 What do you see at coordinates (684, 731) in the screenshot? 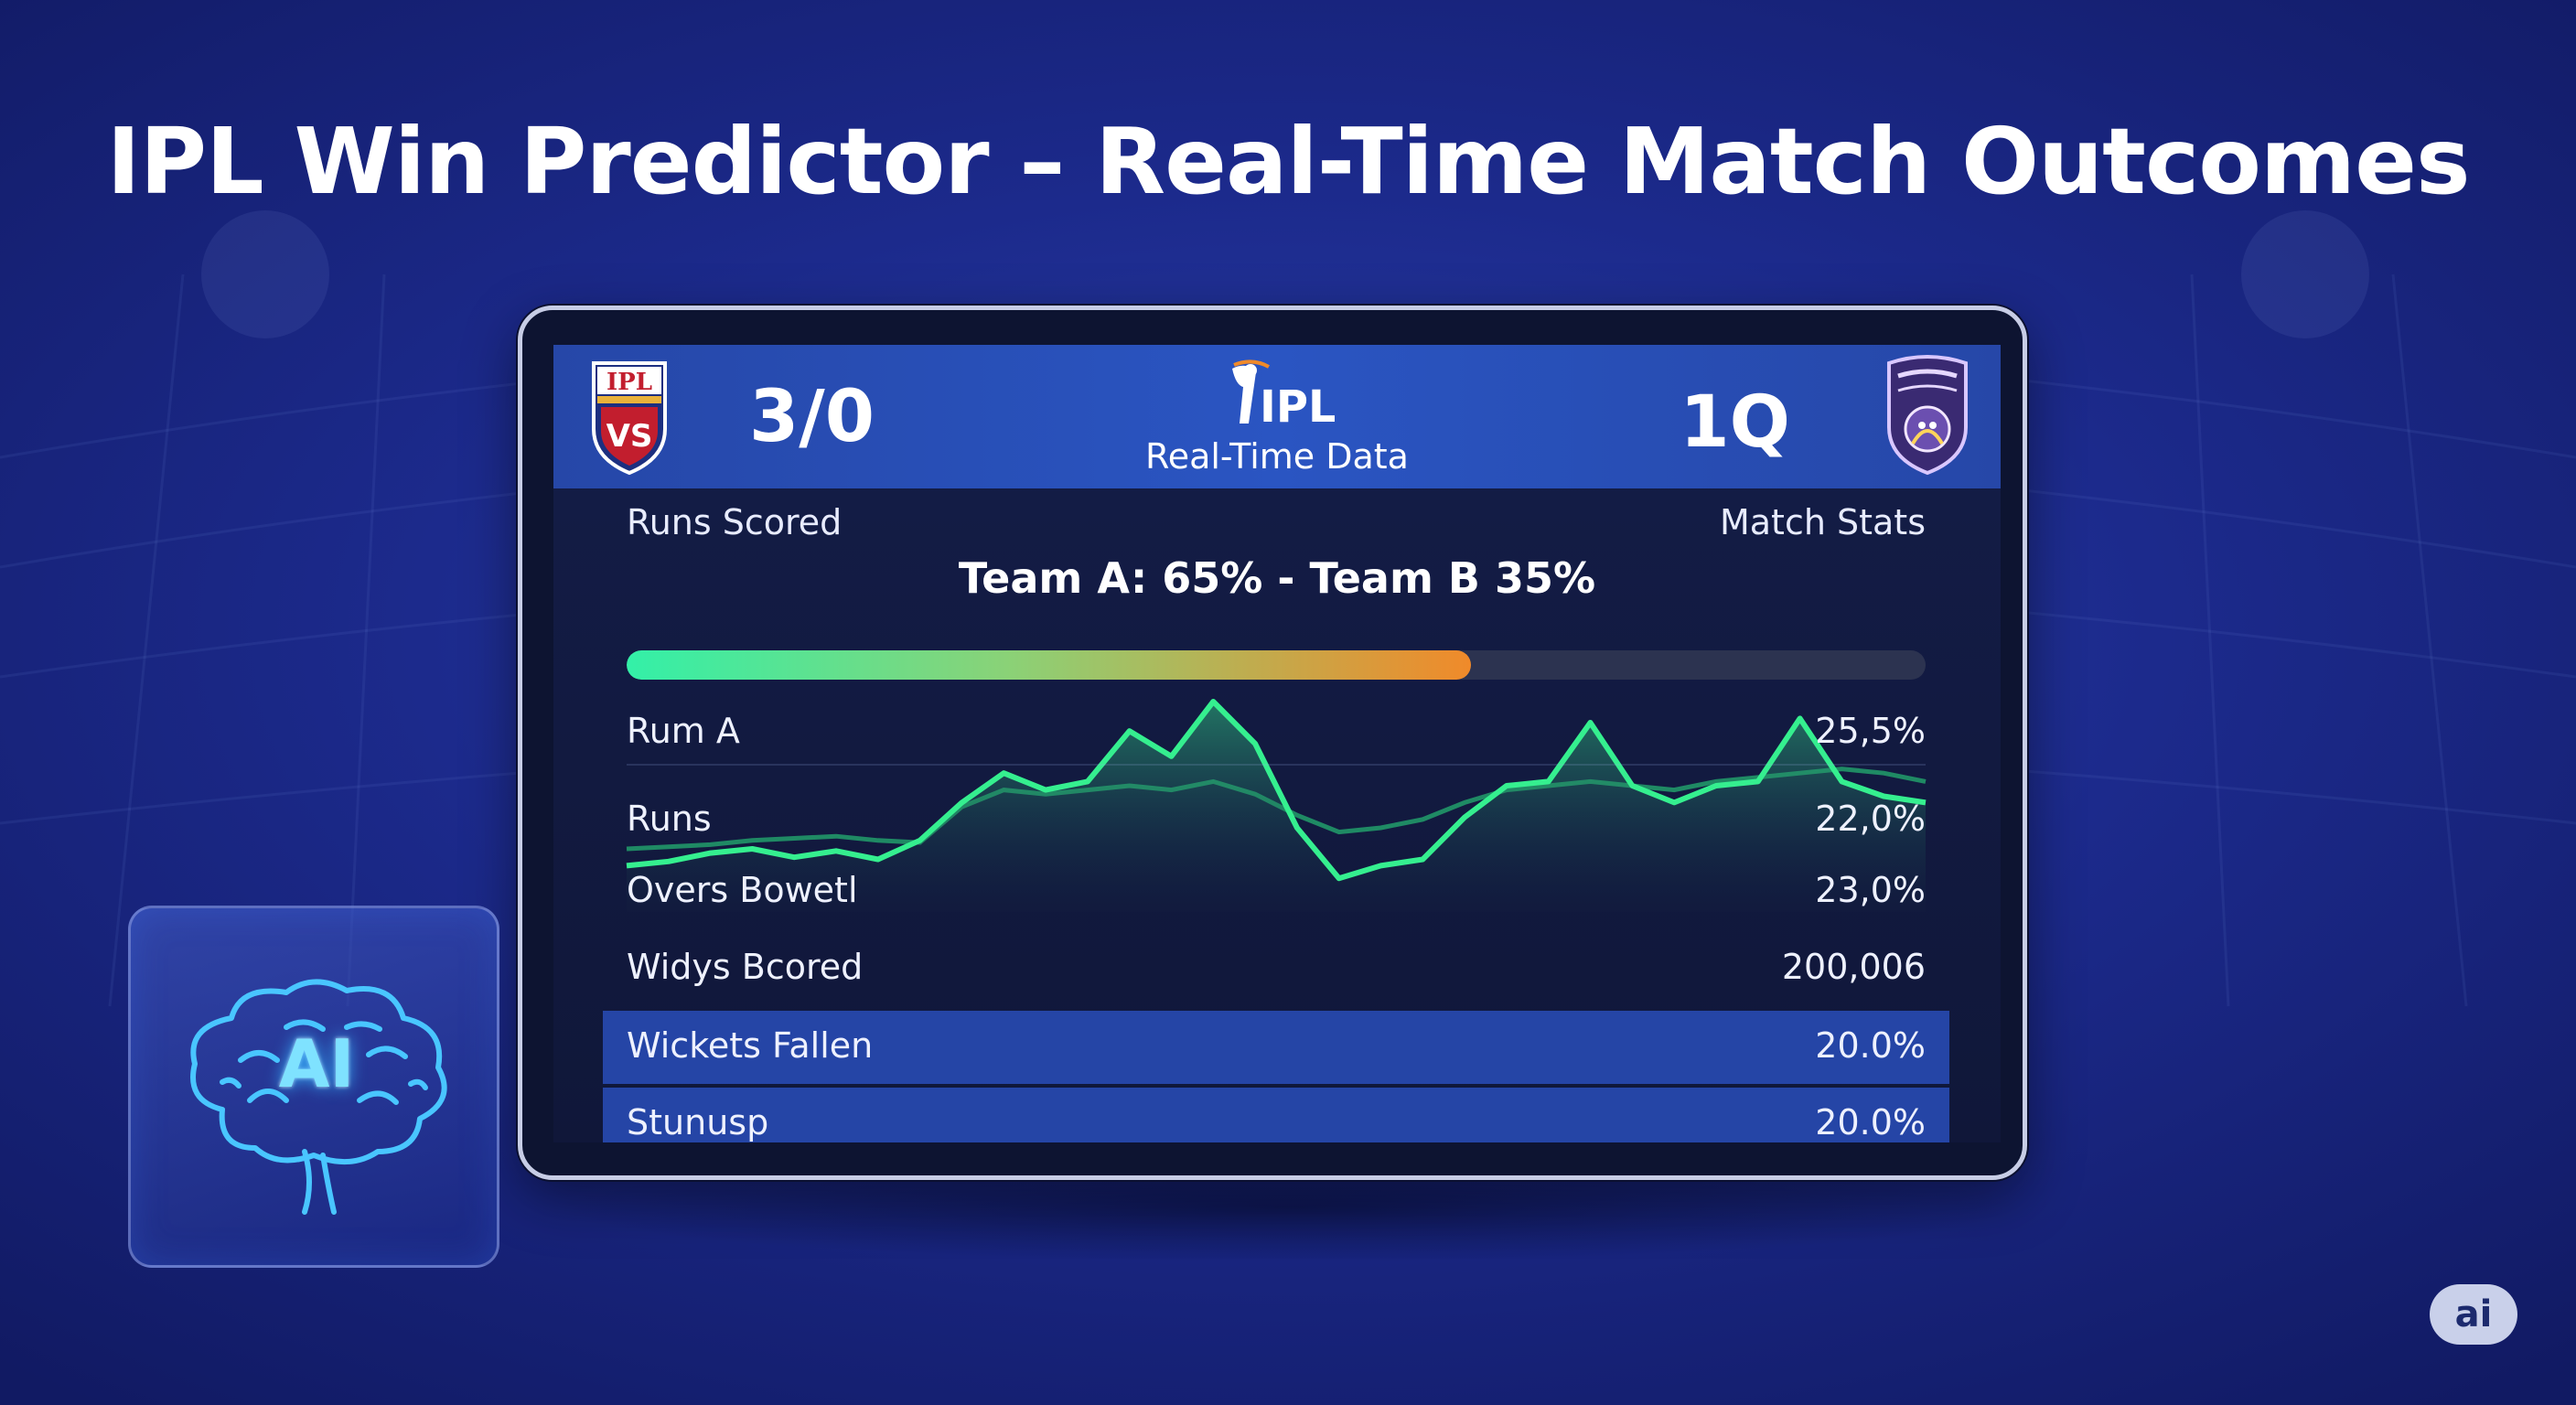
I see `stat-label: Rum A` at bounding box center [684, 731].